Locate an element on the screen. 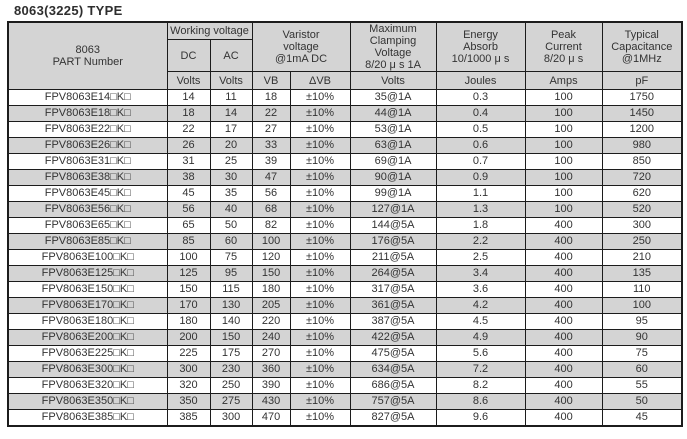 This screenshot has height=439, width=687. cell-joules: 0.3 is located at coordinates (480, 97).